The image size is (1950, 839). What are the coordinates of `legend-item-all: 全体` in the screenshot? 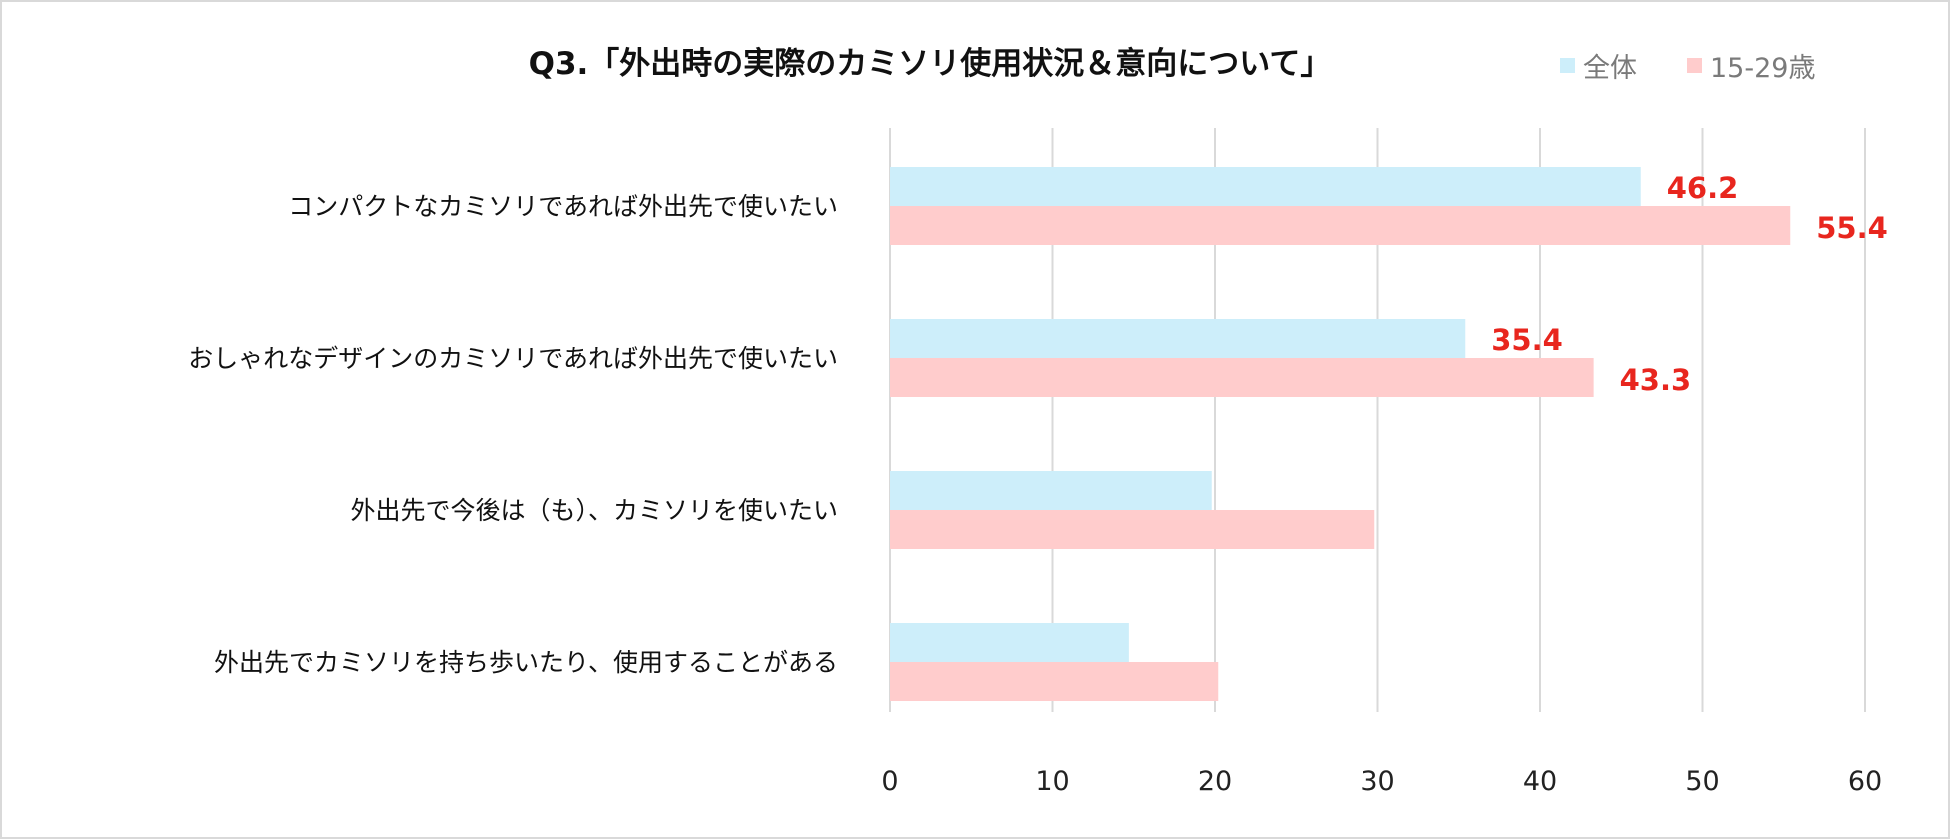 It's located at (1598, 65).